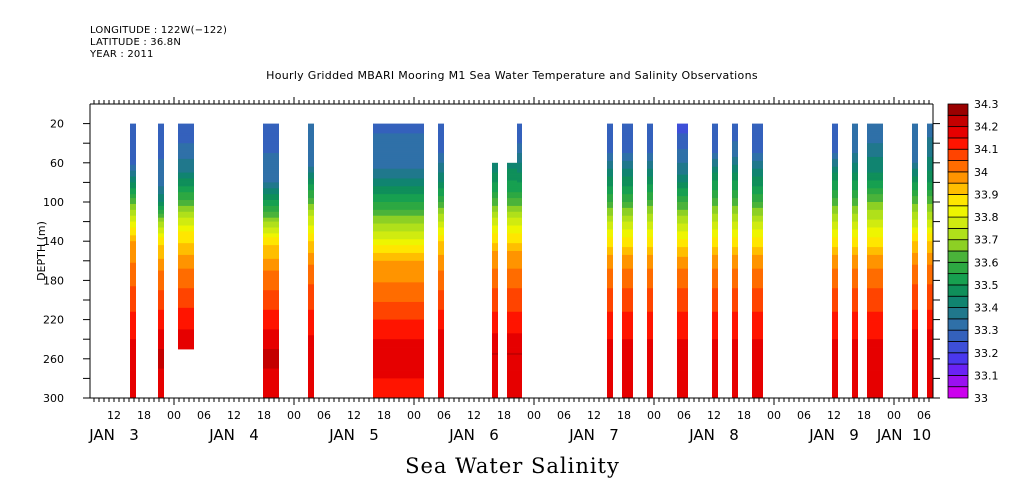  What do you see at coordinates (958, 335) in the screenshot?
I see `colorbar-band` at bounding box center [958, 335].